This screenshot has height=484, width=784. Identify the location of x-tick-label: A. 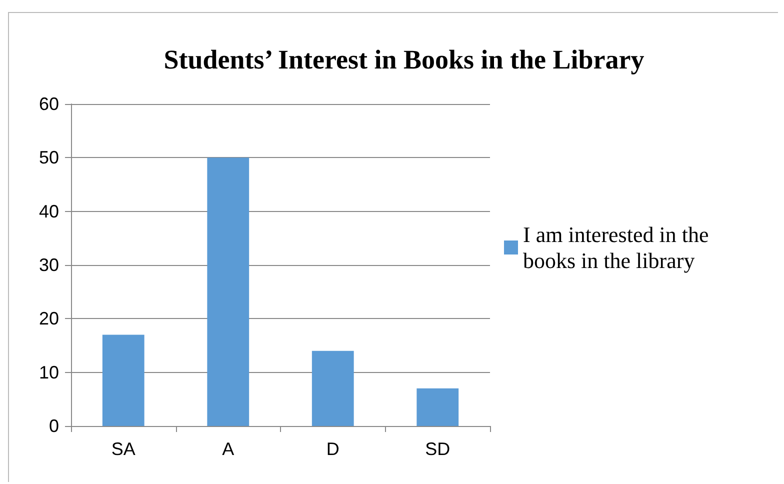
(228, 449).